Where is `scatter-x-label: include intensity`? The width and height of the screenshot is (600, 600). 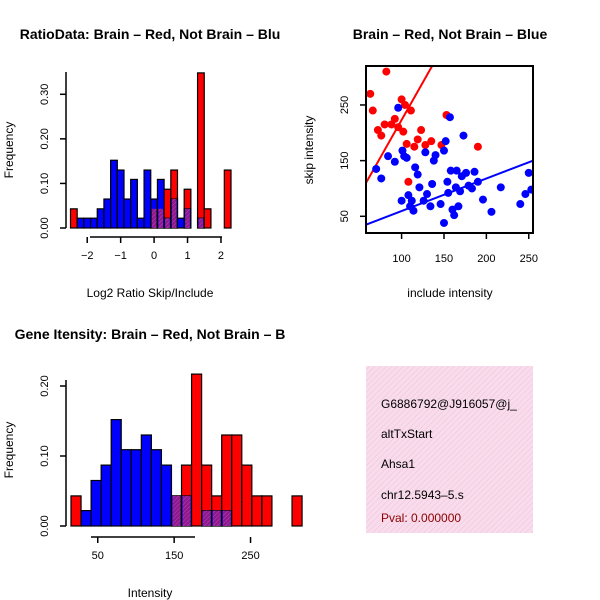 scatter-x-label: include intensity is located at coordinates (449, 293).